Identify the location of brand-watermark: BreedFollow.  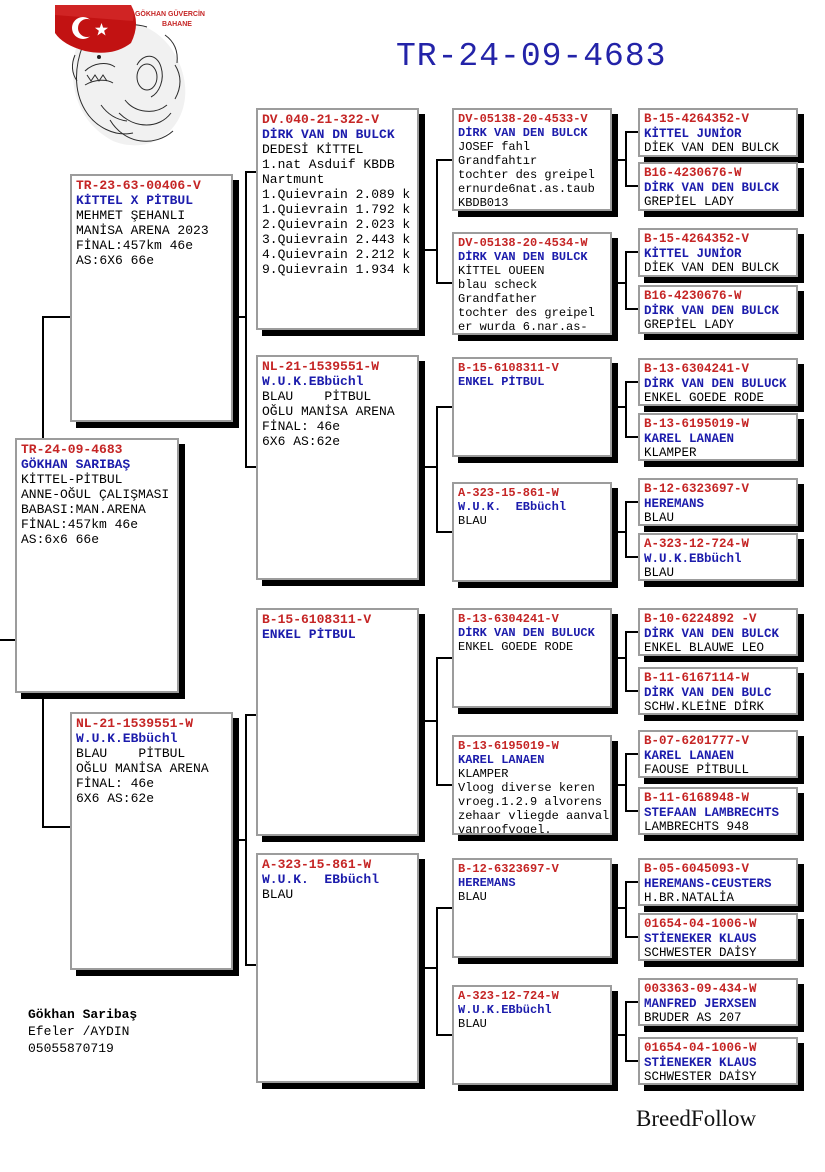
(696, 1118).